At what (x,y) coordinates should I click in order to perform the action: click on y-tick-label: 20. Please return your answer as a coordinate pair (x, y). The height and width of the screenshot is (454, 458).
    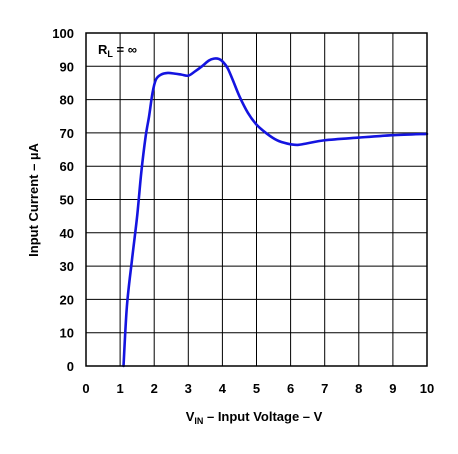
    Looking at the image, I should click on (67, 299).